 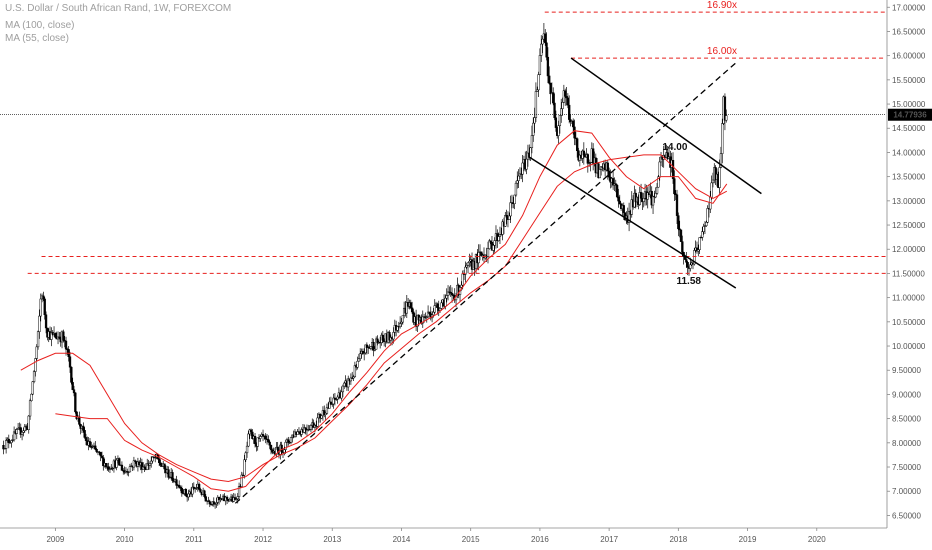 I want to click on y-tick-label: 8.50000, so click(x=906, y=419).